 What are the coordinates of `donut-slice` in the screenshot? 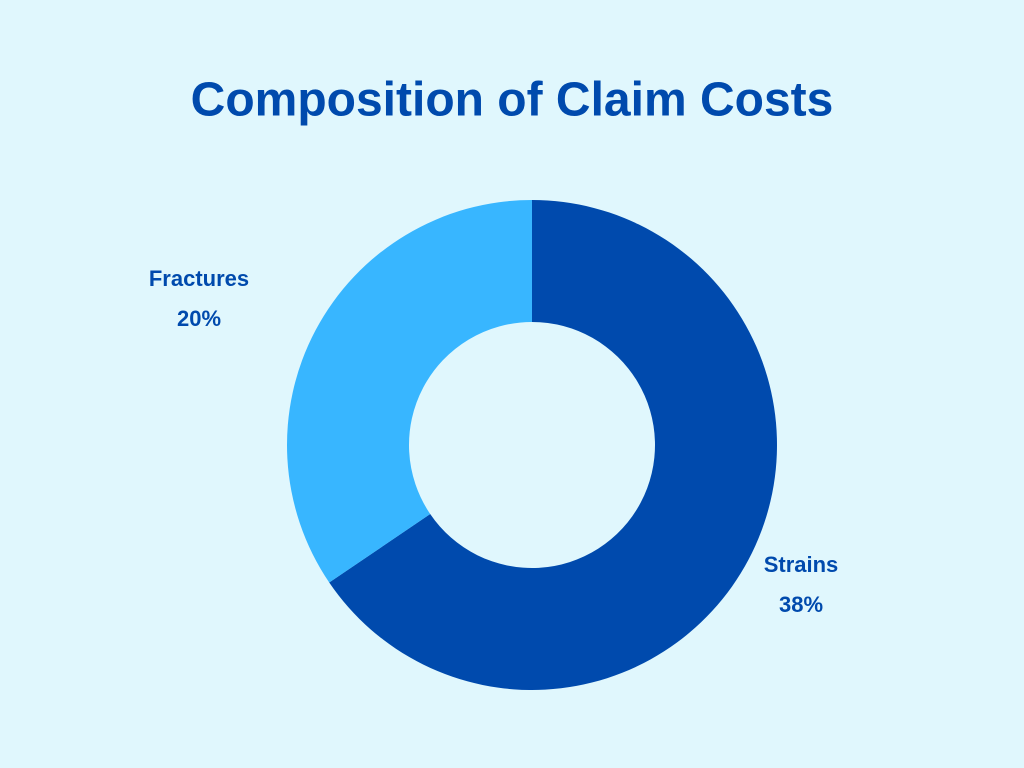 It's located at (409, 391).